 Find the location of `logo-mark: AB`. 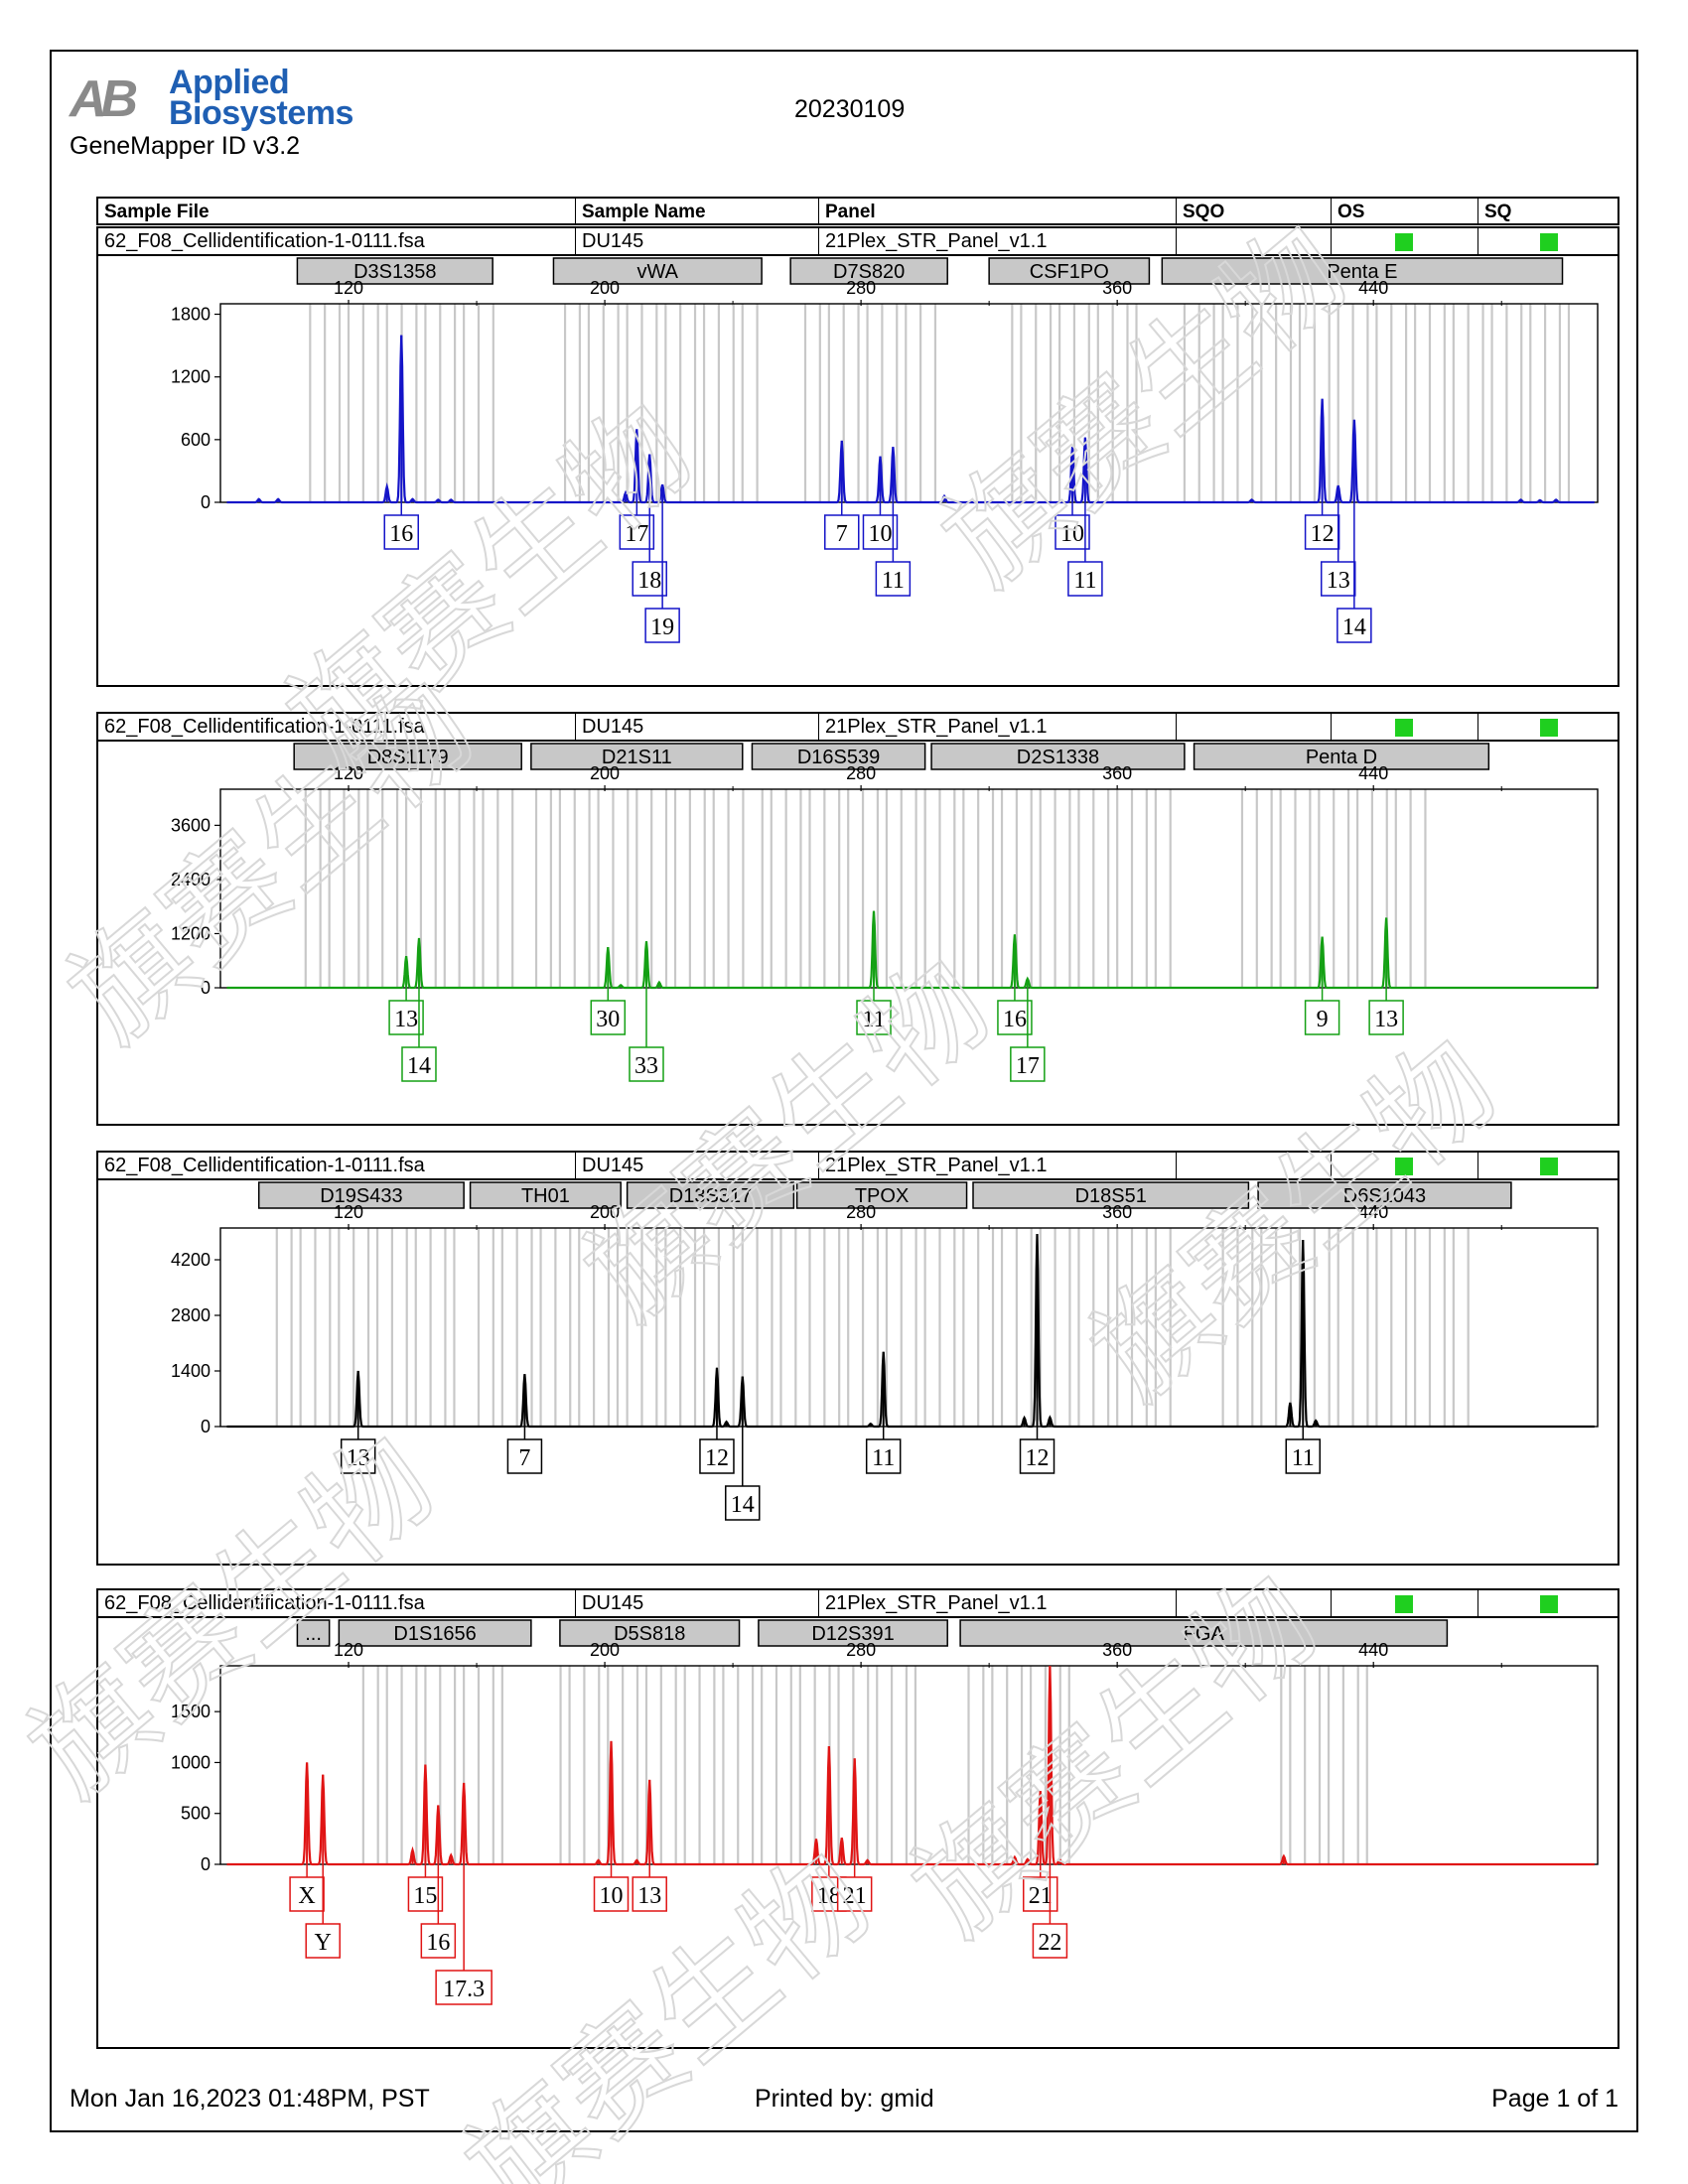

logo-mark: AB is located at coordinates (104, 99).